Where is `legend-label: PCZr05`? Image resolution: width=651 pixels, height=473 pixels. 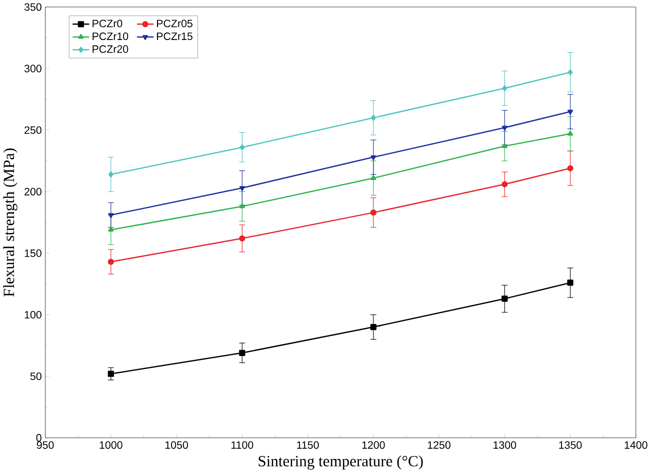 legend-label: PCZr05 is located at coordinates (174, 24).